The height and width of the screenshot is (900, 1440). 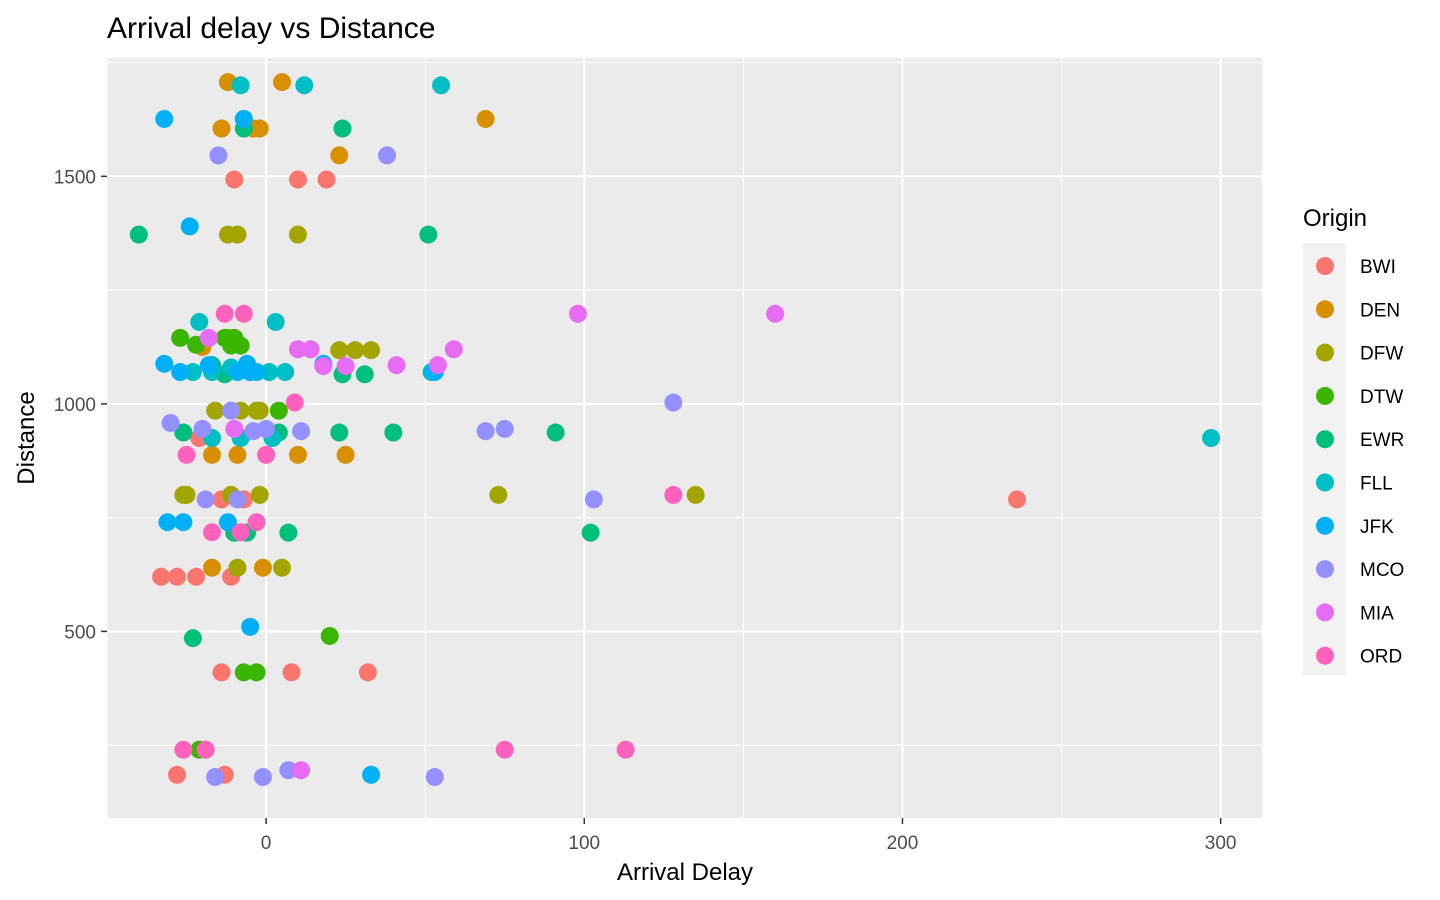 I want to click on legend-label: BWI, so click(x=1378, y=267).